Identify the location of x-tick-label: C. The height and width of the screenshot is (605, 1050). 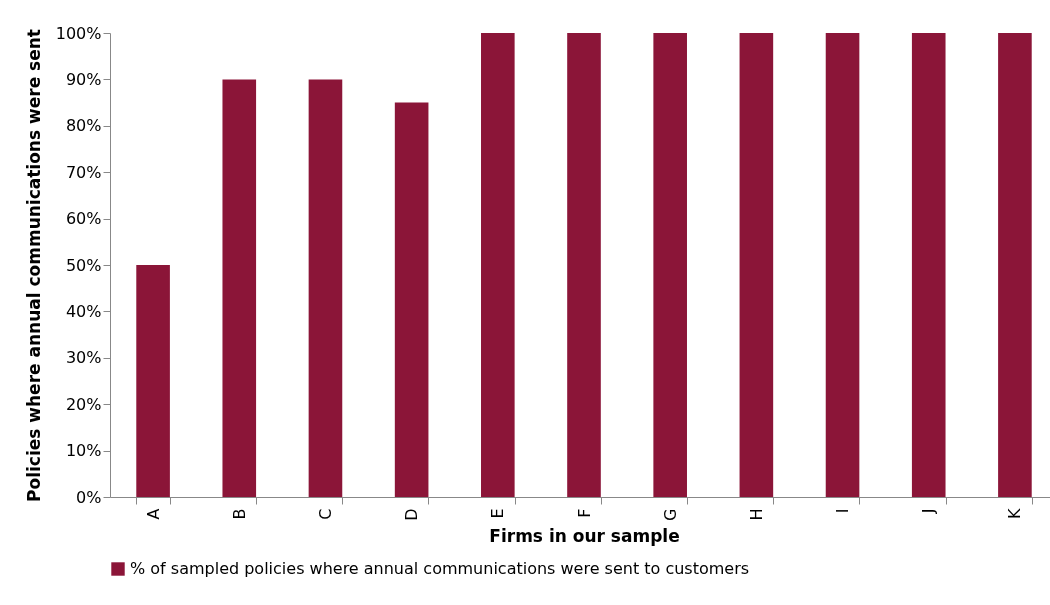
(325, 514).